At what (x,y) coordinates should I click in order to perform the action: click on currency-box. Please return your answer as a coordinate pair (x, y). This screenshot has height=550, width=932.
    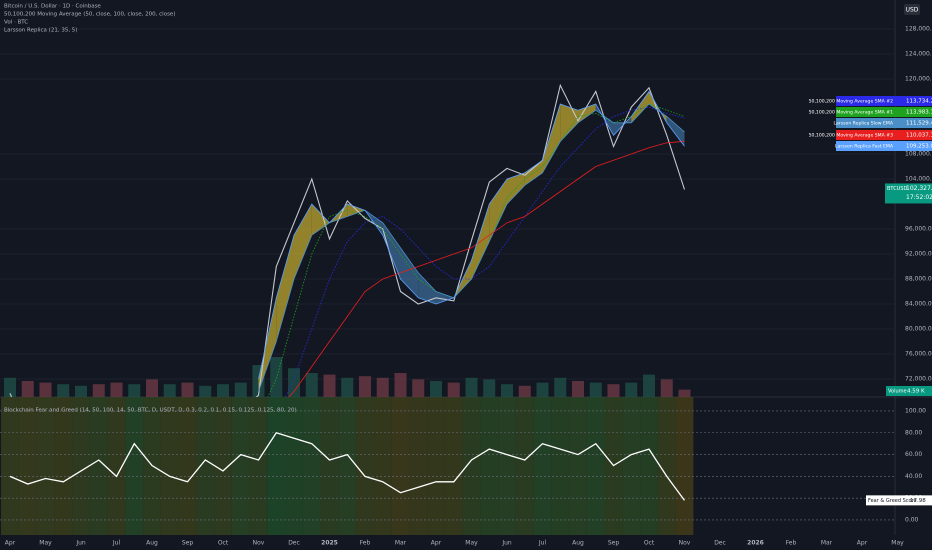
    Looking at the image, I should click on (912, 9).